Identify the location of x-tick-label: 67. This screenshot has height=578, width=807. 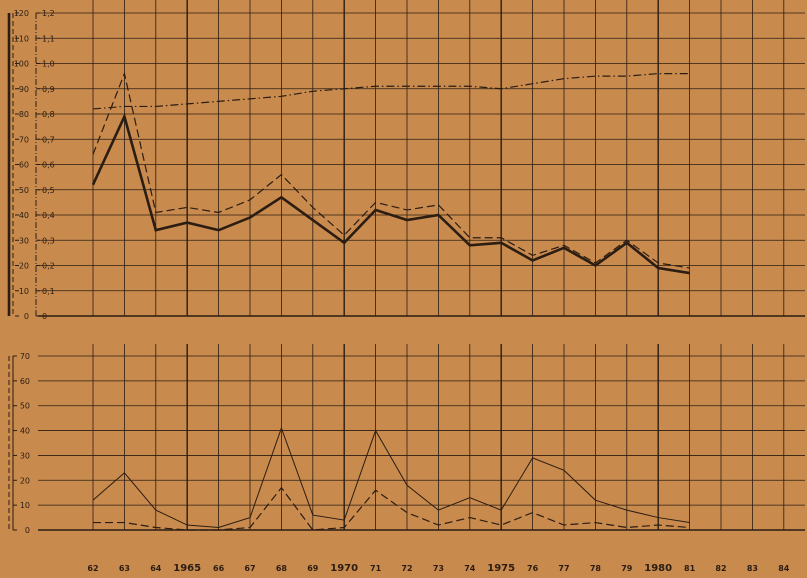
(249, 568).